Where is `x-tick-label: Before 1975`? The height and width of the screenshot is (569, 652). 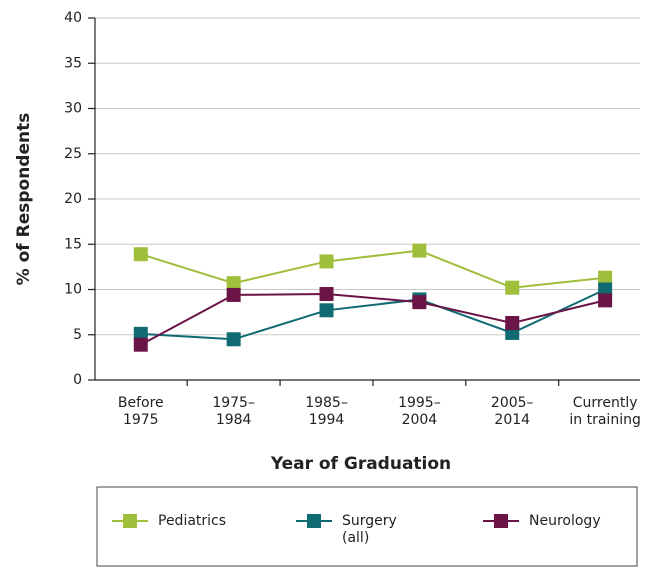 x-tick-label: Before 1975 is located at coordinates (141, 411).